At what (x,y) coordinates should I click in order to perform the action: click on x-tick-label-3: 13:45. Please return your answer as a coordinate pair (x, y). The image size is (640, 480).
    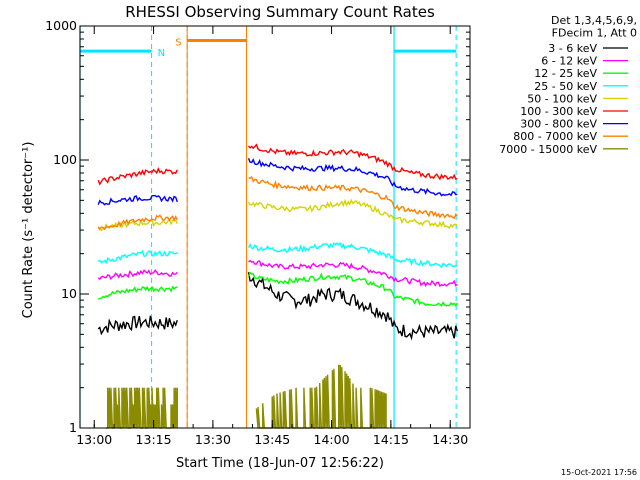
    Looking at the image, I should click on (272, 439).